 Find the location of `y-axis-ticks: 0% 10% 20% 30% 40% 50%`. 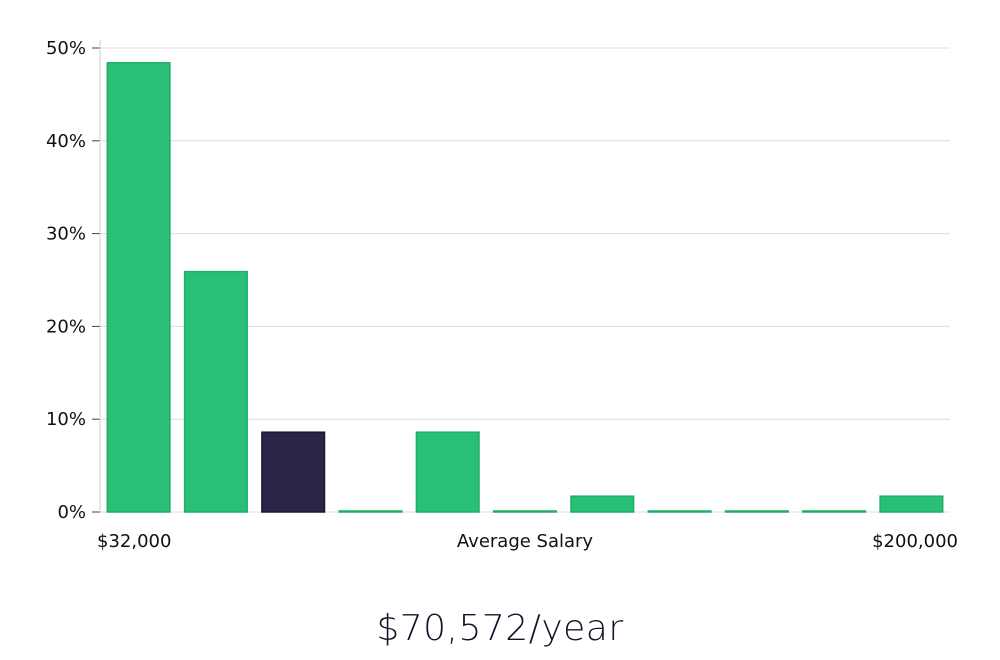

y-axis-ticks: 0% 10% 20% 30% 40% 50% is located at coordinates (73, 280).